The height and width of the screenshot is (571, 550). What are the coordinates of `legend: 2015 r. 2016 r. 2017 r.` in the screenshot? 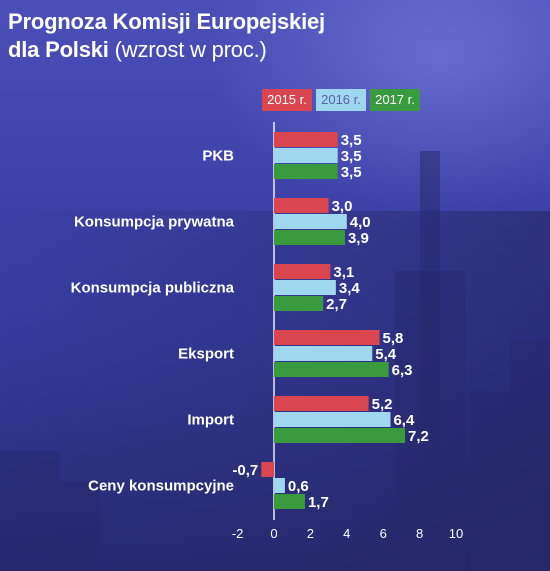 It's located at (275, 100).